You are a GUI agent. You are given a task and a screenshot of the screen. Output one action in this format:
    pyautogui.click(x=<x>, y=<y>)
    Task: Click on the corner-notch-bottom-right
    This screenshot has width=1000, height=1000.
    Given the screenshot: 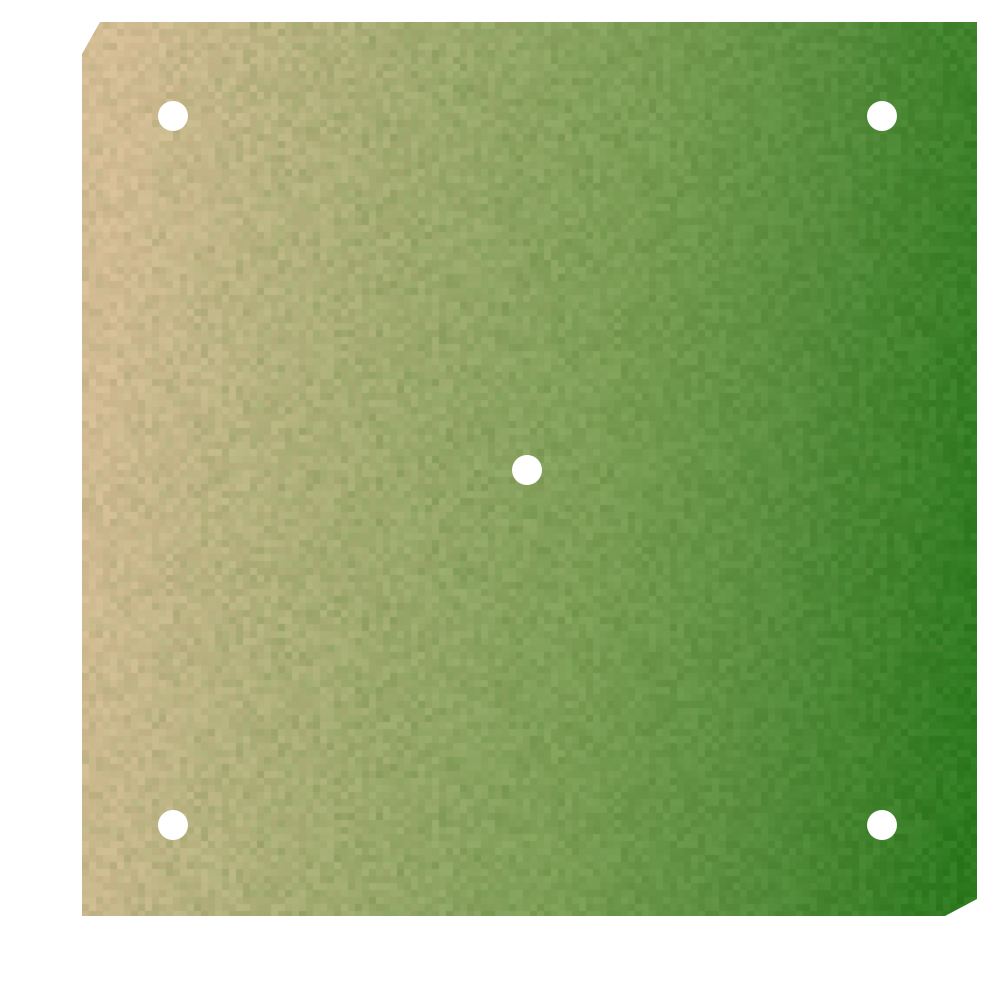 What is the action you would take?
    pyautogui.click(x=961, y=907)
    